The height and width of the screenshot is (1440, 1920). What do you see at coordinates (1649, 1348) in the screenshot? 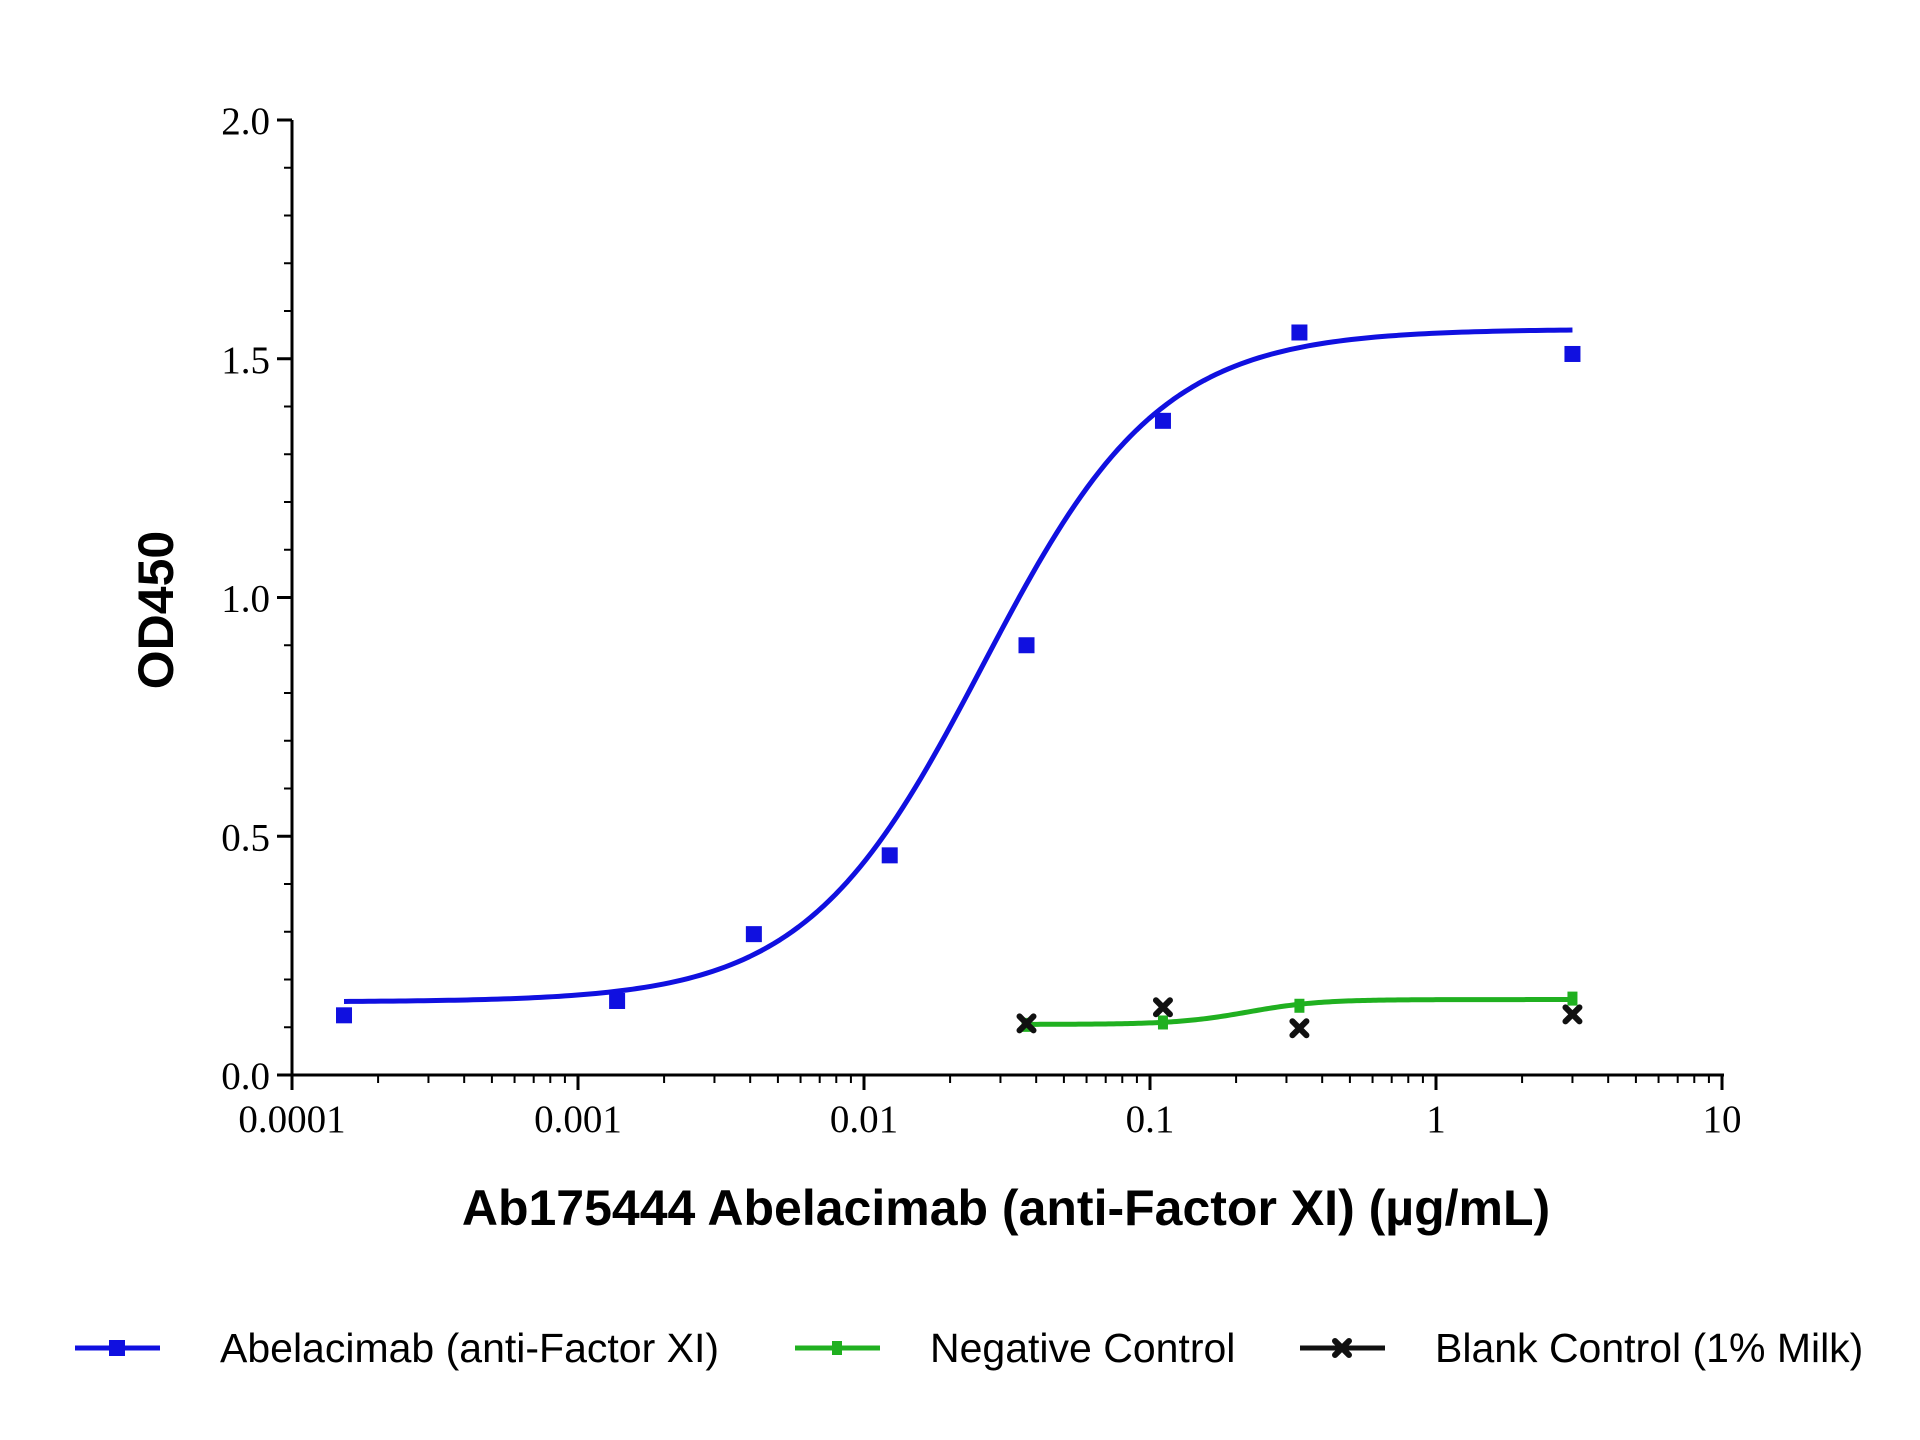
I see `legend-label: Blank Control (1% Milk)` at bounding box center [1649, 1348].